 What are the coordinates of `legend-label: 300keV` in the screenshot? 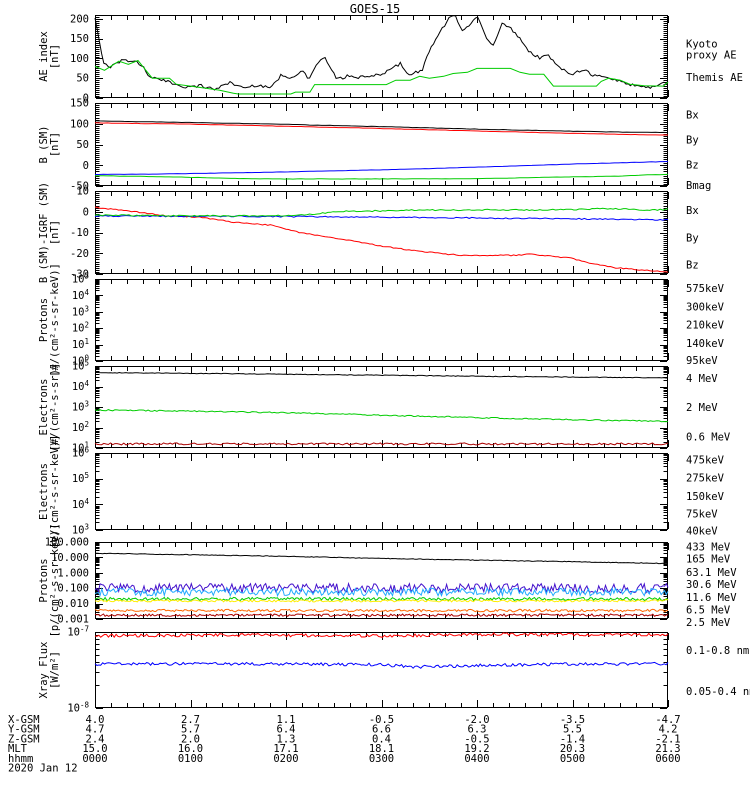 It's located at (705, 308).